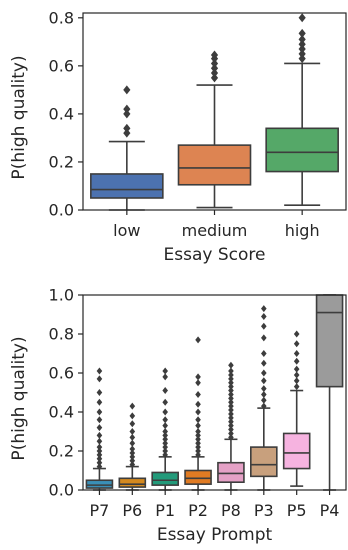 The width and height of the screenshot is (348, 550). I want to click on y-axis-label: P(high quality), so click(19, 398).